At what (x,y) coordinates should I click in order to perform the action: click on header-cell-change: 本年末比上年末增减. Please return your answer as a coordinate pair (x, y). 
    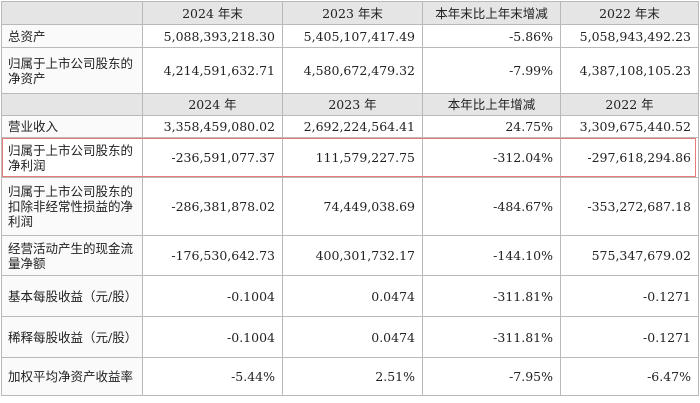
    Looking at the image, I should click on (491, 13).